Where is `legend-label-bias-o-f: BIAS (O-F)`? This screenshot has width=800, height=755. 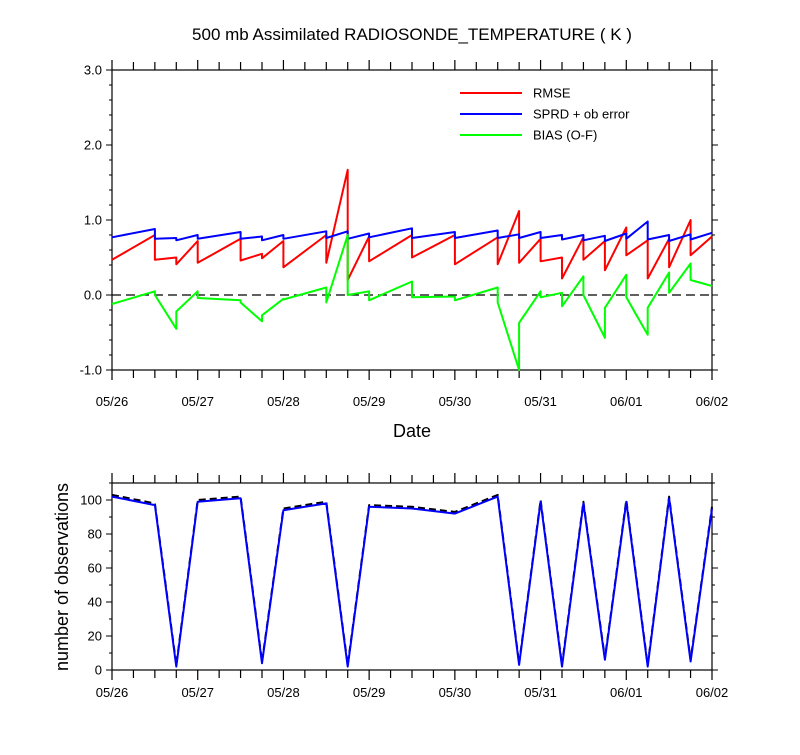 legend-label-bias-o-f: BIAS (O-F) is located at coordinates (565, 135).